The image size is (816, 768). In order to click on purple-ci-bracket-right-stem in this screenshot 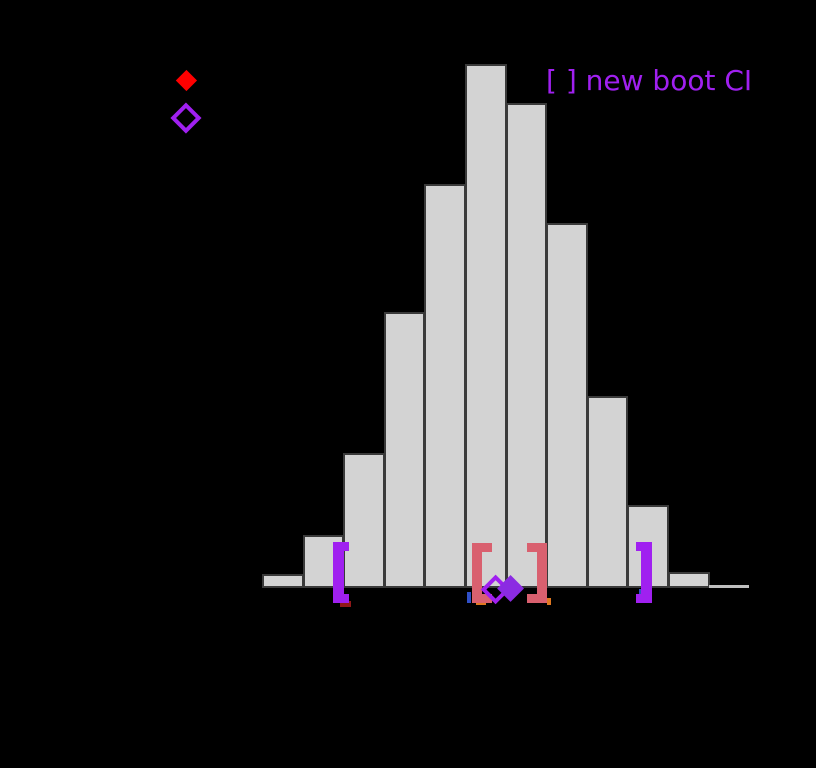, I will do `click(646, 572)`.